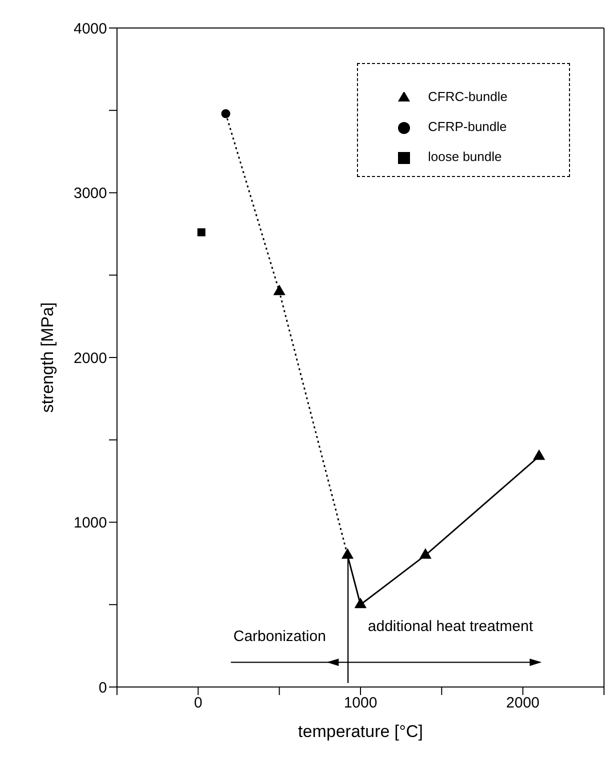  I want to click on x-tick-label: 1000, so click(361, 703).